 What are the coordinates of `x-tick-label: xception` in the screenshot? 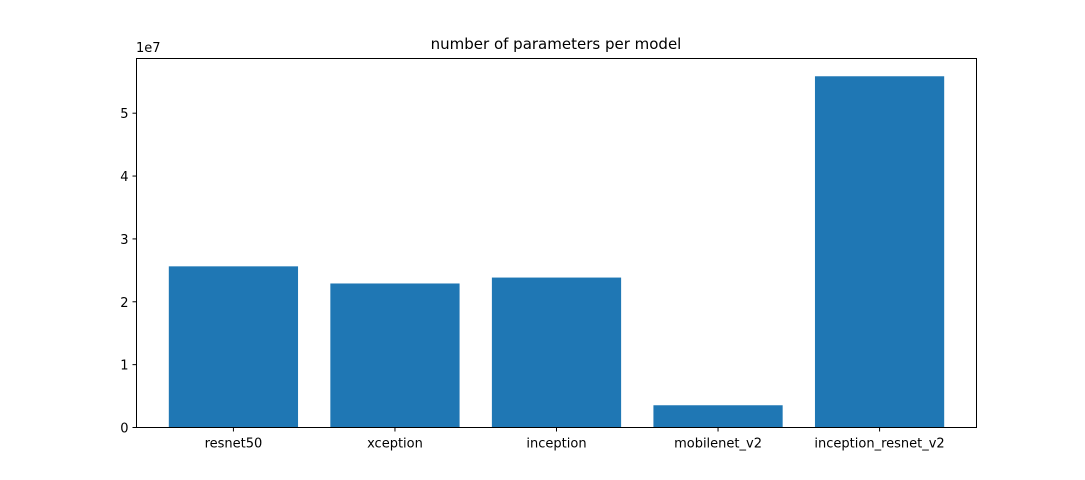 It's located at (395, 444).